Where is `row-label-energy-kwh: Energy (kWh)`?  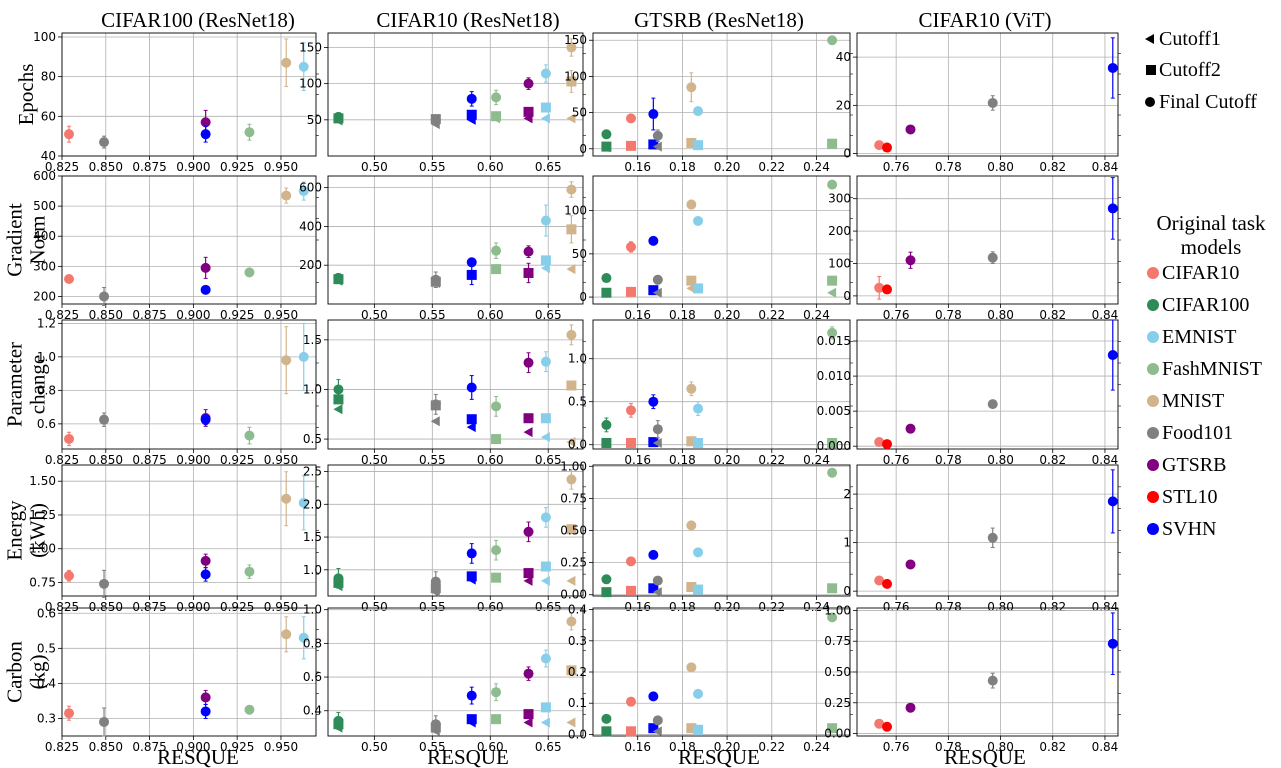
row-label-energy-kwh: Energy (kWh) is located at coordinates (26, 530).